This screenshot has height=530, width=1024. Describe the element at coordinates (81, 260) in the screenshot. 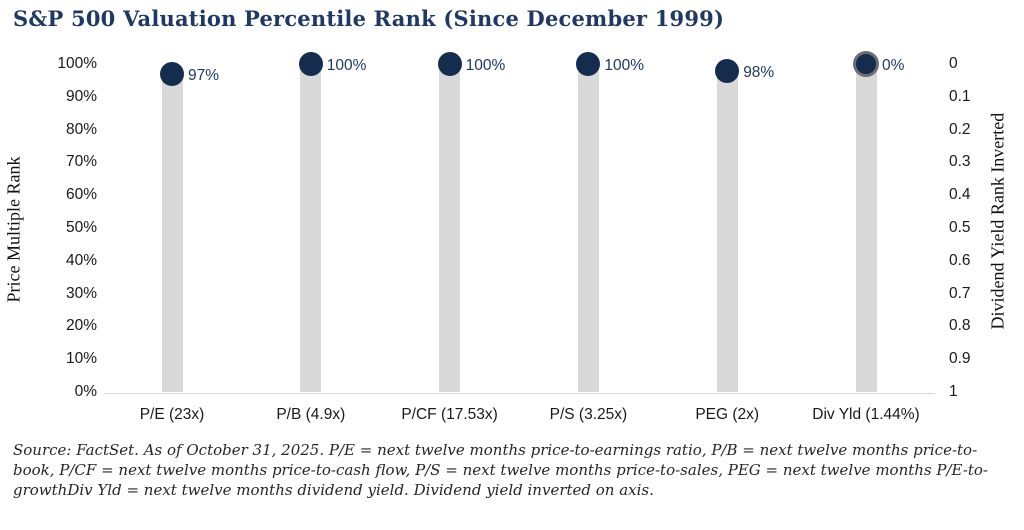

I see `left-axis-tick-label: 40%` at that location.